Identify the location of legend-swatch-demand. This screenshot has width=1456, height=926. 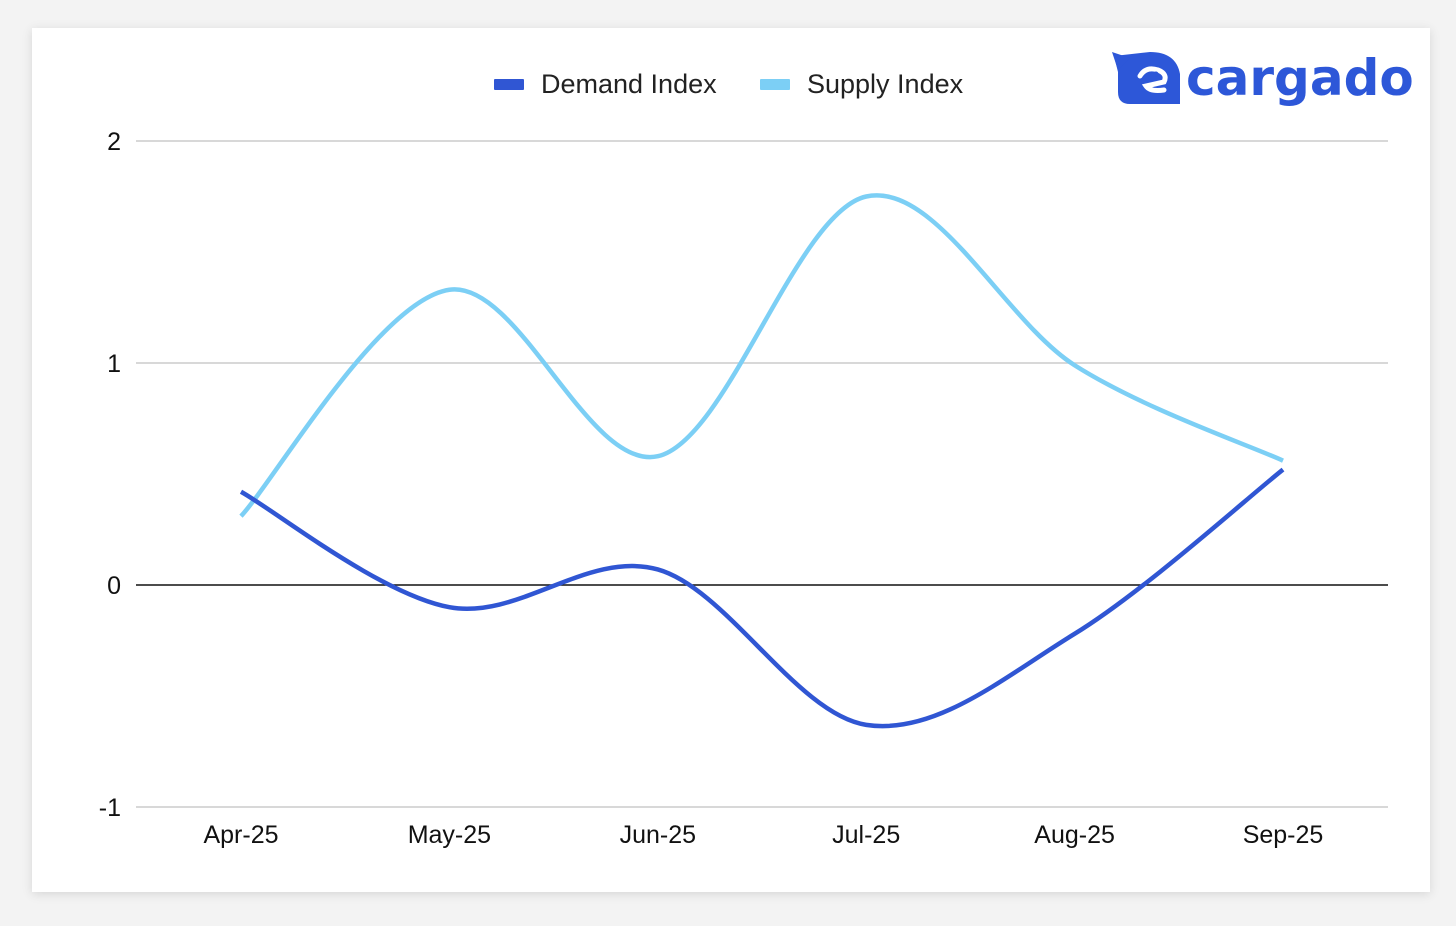
(509, 84).